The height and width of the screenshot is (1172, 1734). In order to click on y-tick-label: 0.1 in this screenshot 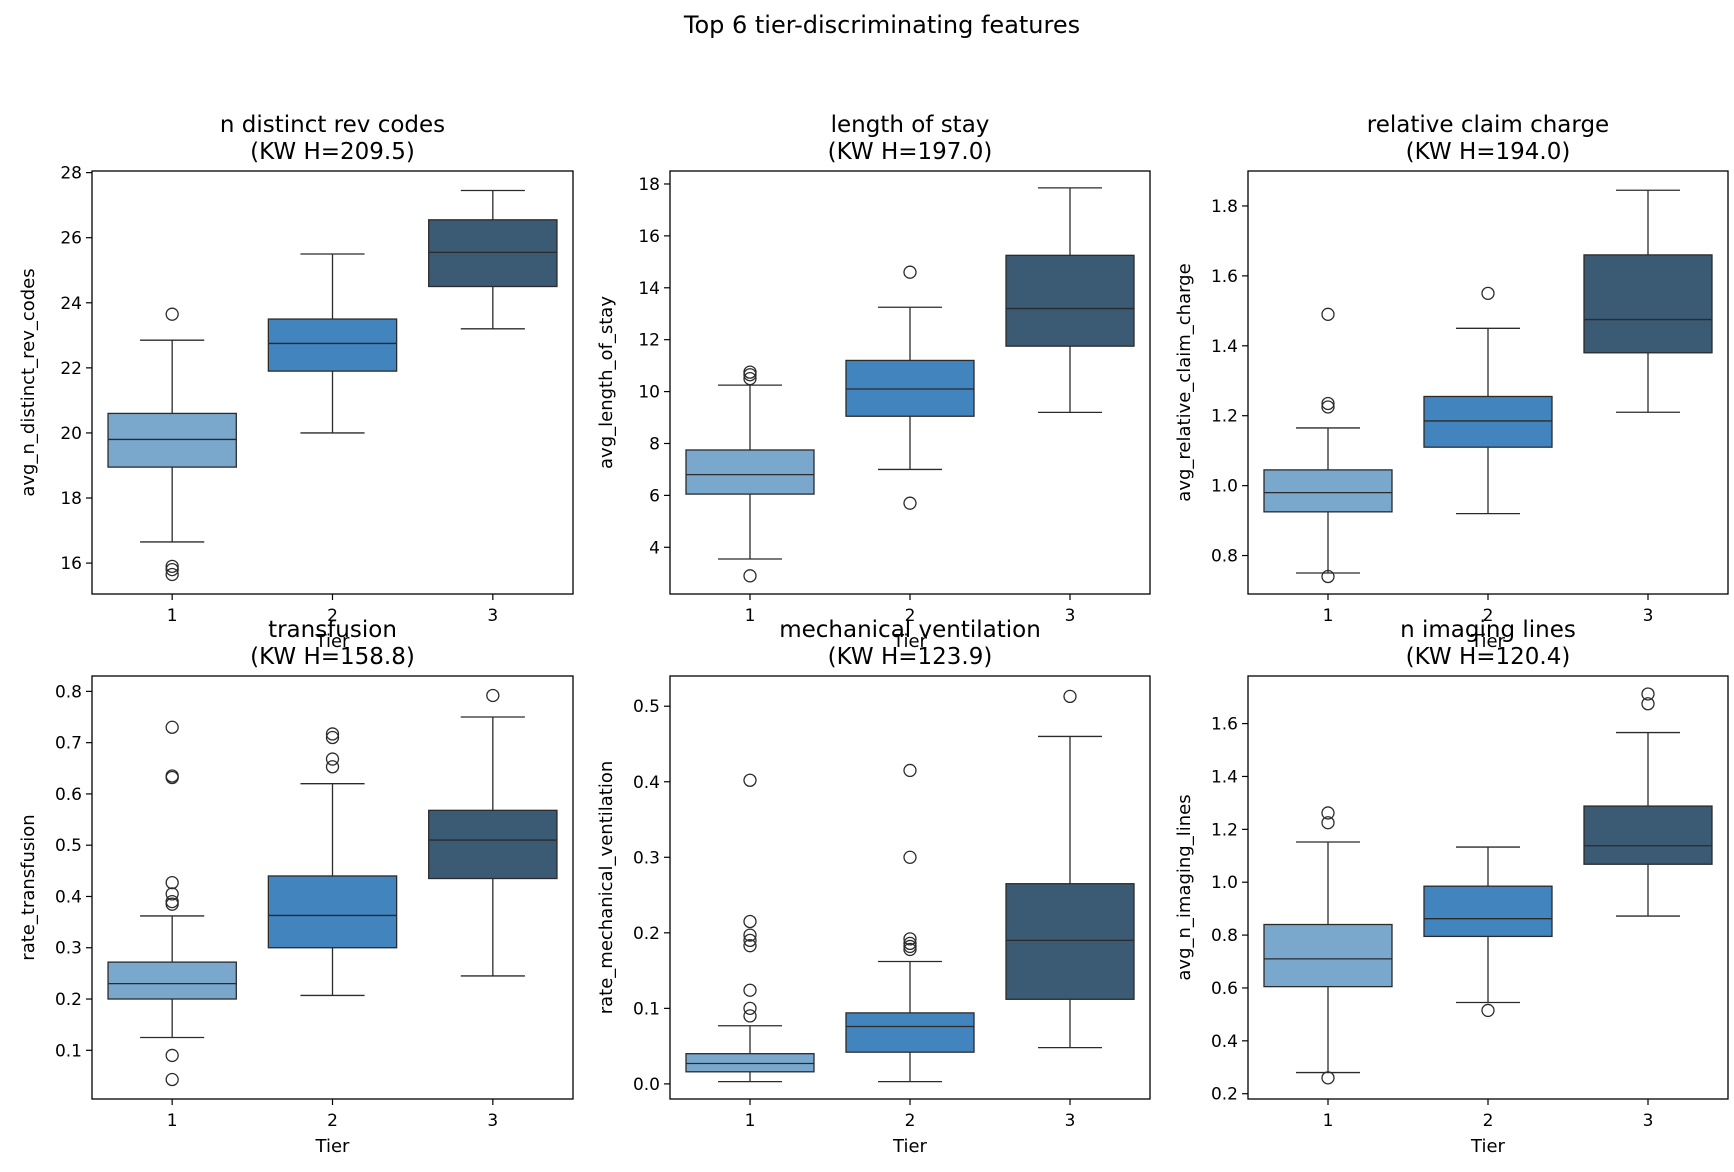, I will do `click(646, 1009)`.